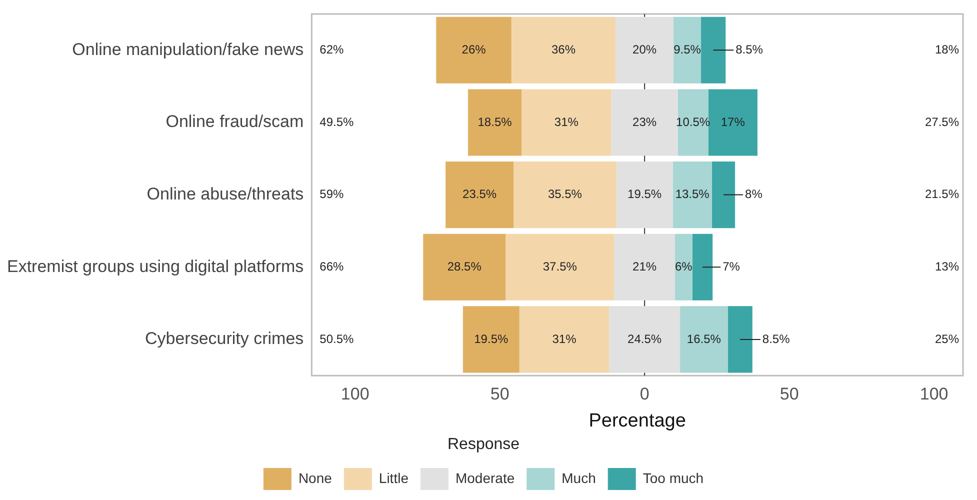 The height and width of the screenshot is (500, 977). I want to click on y-tick-label: Online fraud/scam, so click(235, 122).